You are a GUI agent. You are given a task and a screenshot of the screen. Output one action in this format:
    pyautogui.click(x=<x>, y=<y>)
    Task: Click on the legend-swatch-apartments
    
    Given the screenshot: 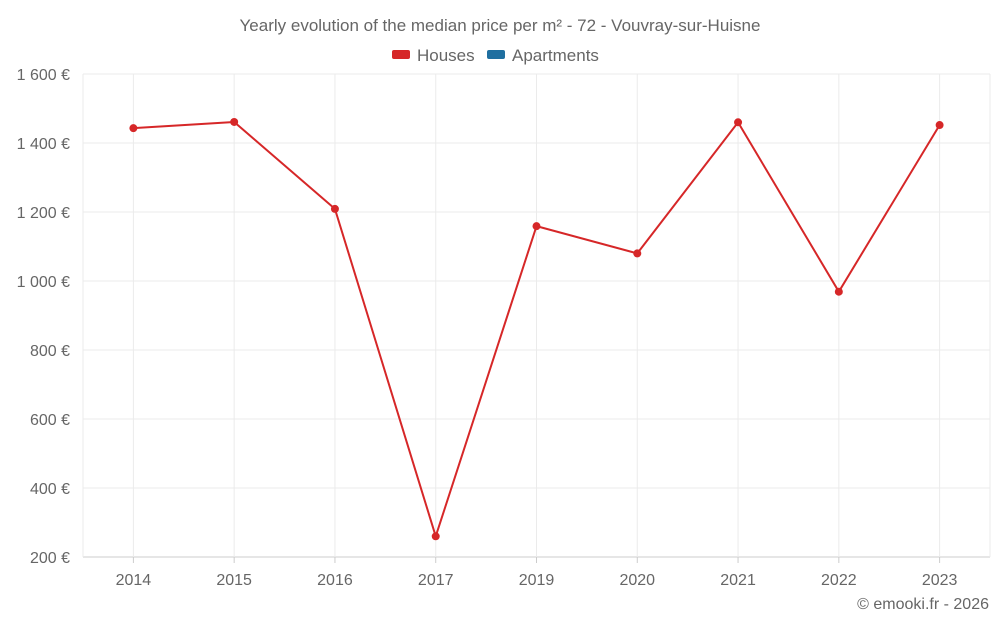 What is the action you would take?
    pyautogui.click(x=496, y=54)
    